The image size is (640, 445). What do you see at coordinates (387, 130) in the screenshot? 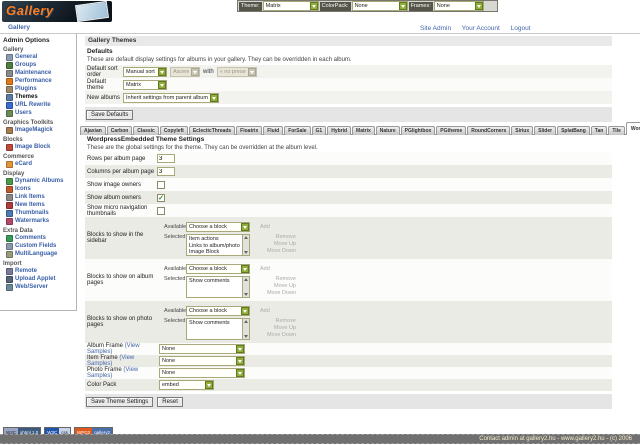
I see `tab-nature: Nature` at bounding box center [387, 130].